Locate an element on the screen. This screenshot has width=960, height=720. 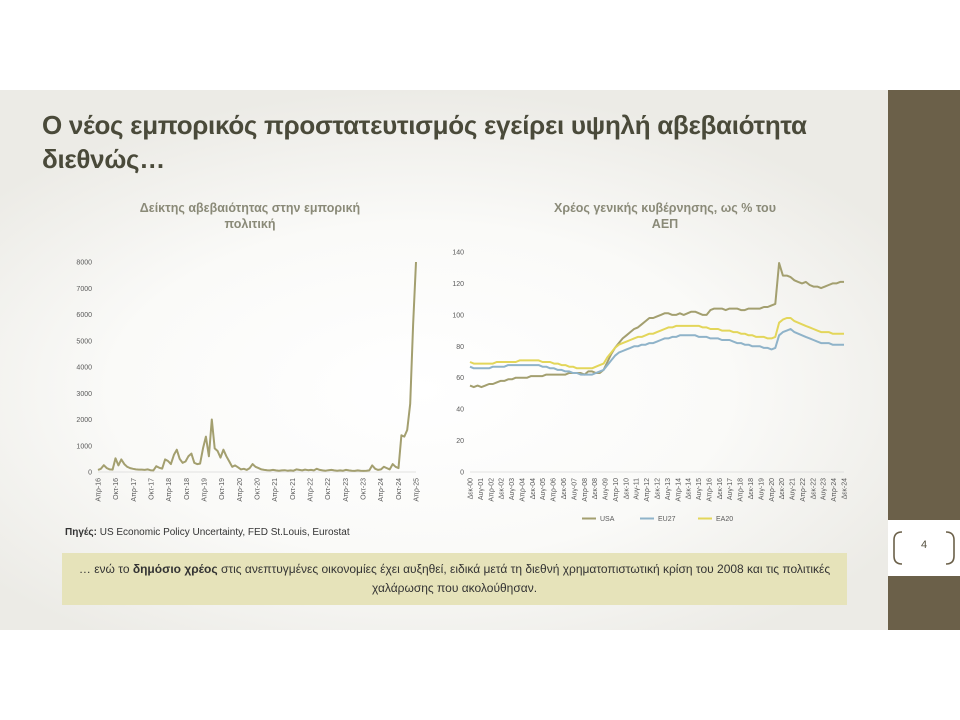
right-chart-x-tick-label: Δεκ-14 is located at coordinates (689, 489).